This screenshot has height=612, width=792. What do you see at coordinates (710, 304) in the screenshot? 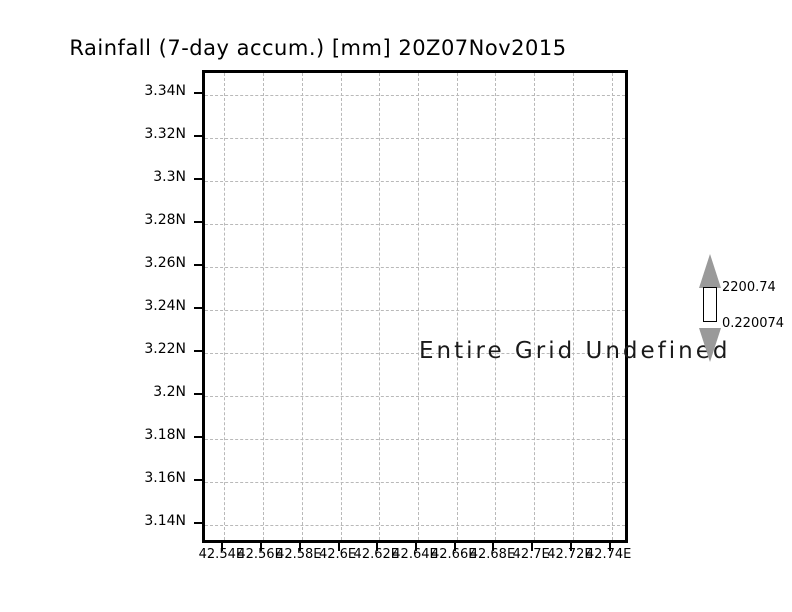
I see `colorbar-range-box` at bounding box center [710, 304].